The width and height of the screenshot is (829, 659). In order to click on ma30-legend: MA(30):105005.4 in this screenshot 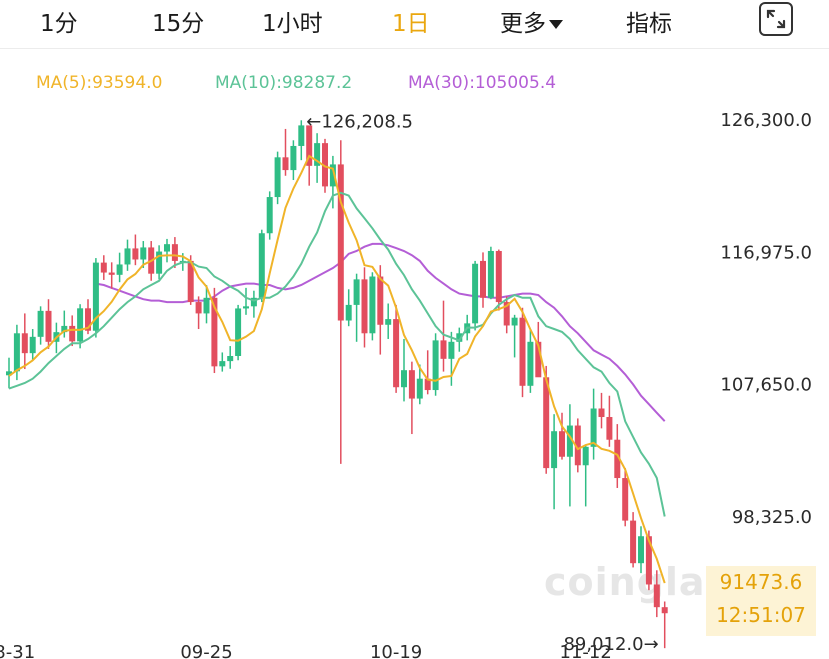, I will do `click(482, 83)`.